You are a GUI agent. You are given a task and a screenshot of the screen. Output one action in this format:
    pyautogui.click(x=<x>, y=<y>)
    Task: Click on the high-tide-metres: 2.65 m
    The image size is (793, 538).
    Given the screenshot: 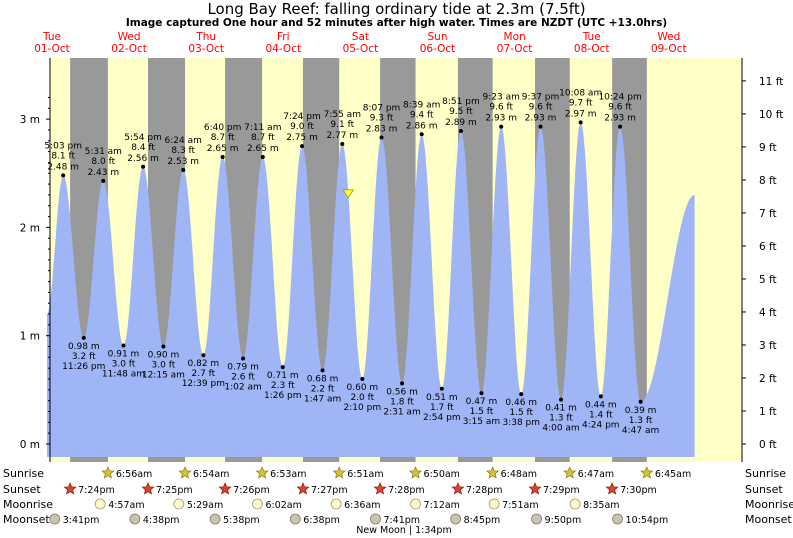 What is the action you would take?
    pyautogui.click(x=223, y=149)
    